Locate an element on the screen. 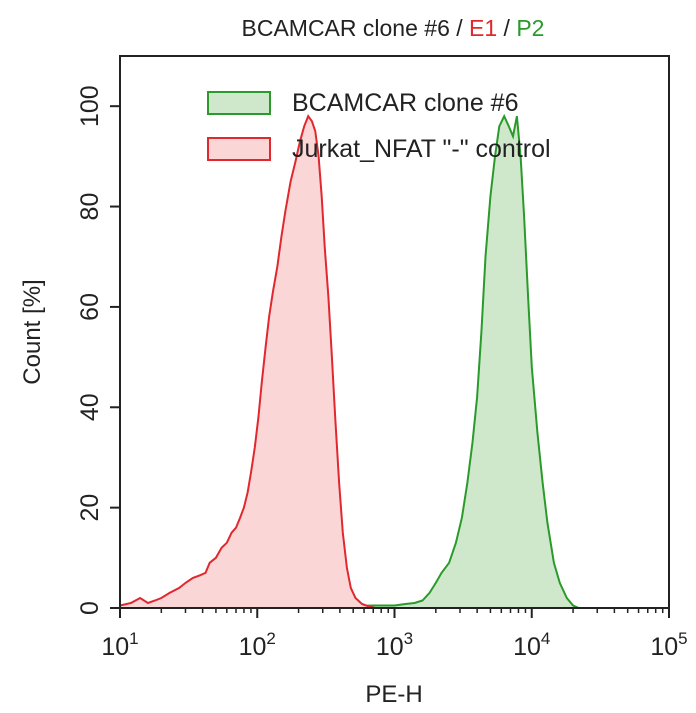 The image size is (696, 713). x-tick-label-2: 10³ is located at coordinates (394, 645).